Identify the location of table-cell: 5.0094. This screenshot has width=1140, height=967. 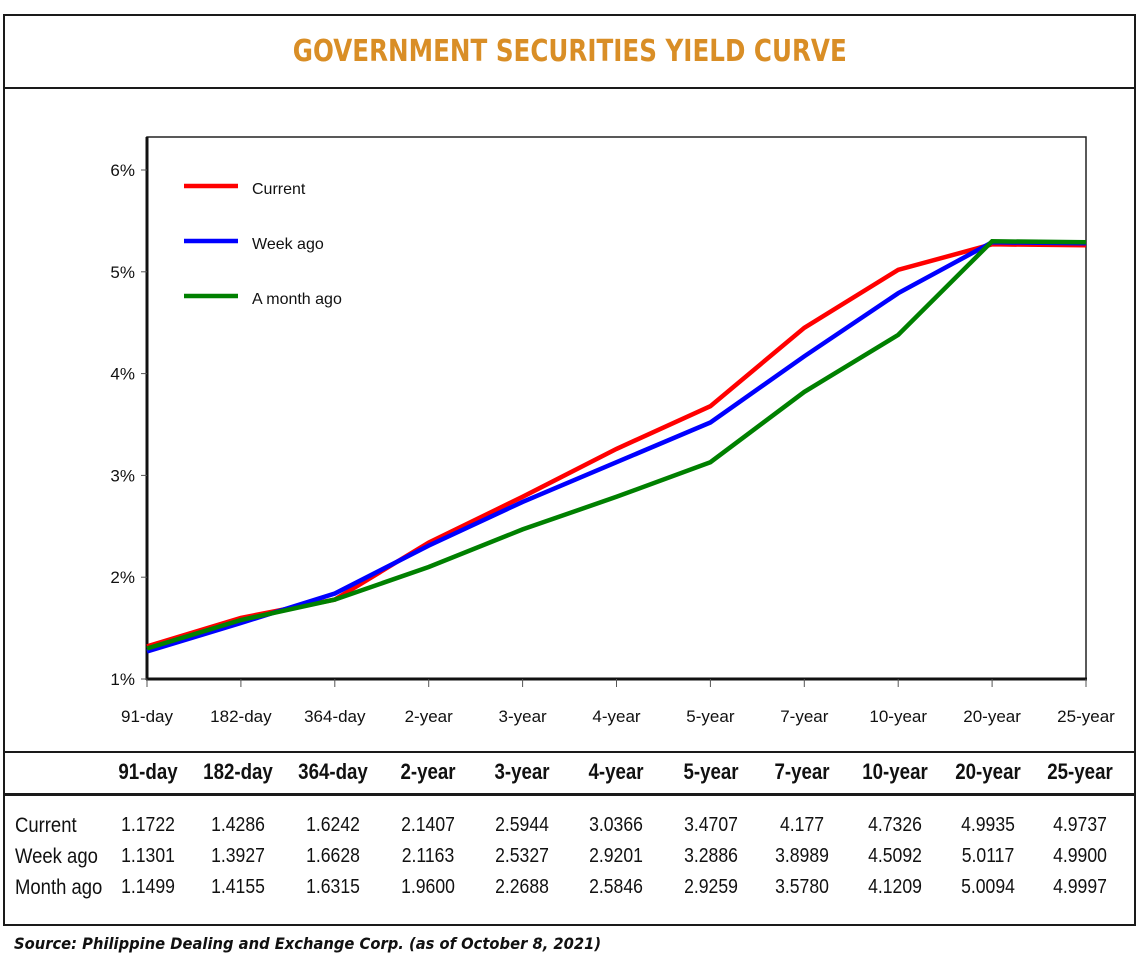
(988, 887).